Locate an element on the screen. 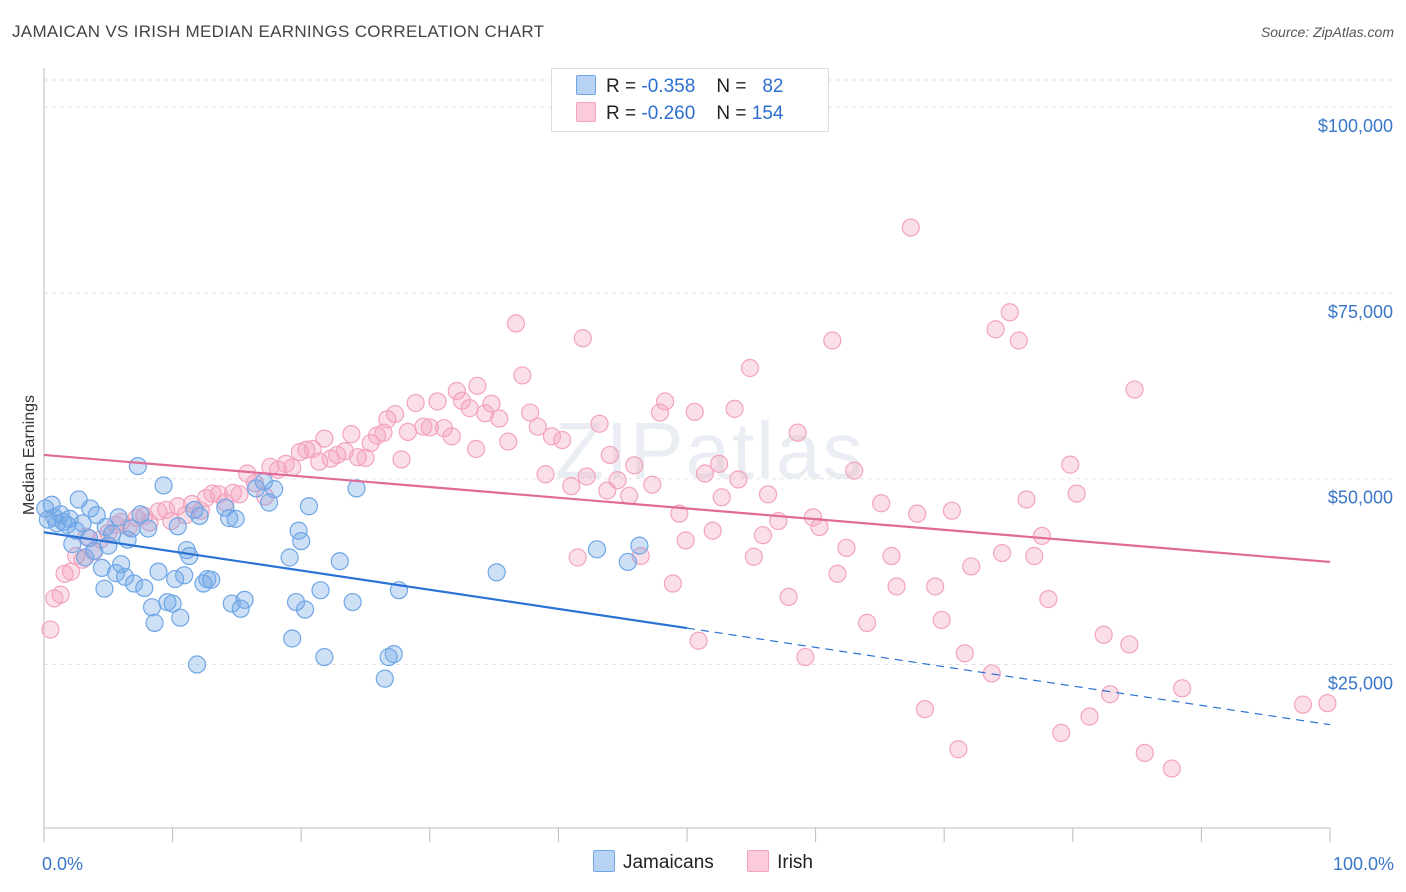 The image size is (1406, 892). legend-jamaicans-label: Jamaicans is located at coordinates (668, 862).